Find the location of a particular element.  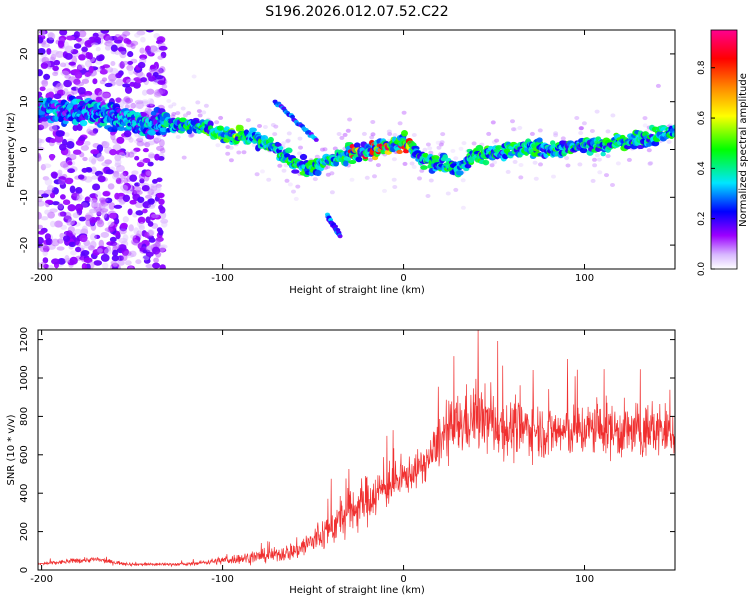

spectrogram-x-tick-label: 100 is located at coordinates (584, 278).